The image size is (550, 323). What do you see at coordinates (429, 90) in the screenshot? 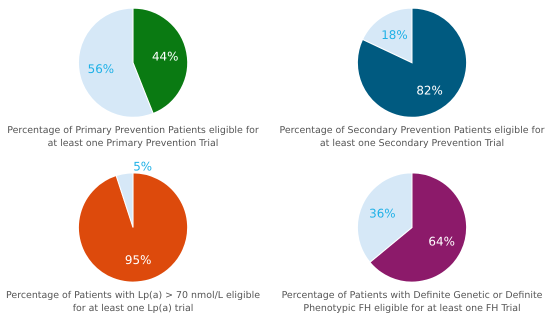
I see `data-label: 82%` at bounding box center [429, 90].